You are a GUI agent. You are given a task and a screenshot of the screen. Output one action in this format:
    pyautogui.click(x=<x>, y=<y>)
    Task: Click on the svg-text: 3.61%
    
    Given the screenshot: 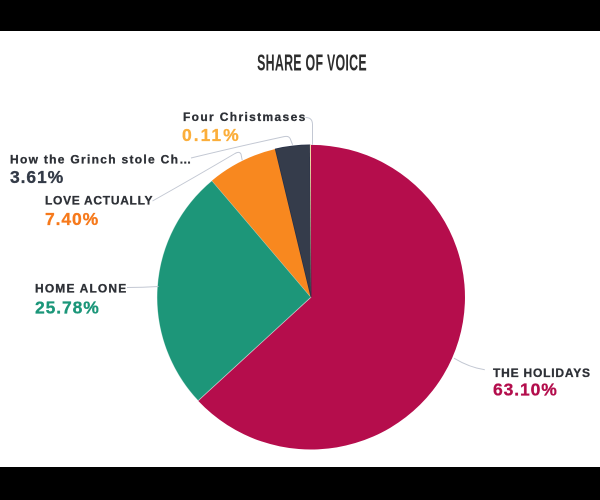 What is the action you would take?
    pyautogui.click(x=37, y=177)
    